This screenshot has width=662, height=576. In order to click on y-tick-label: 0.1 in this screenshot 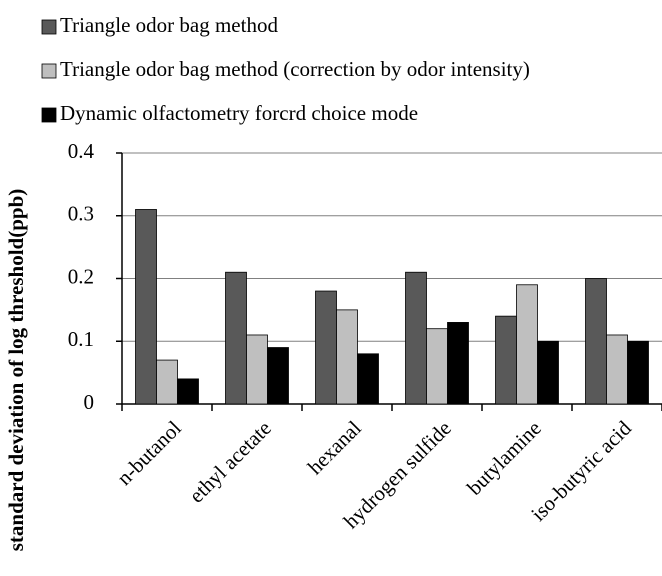, I will do `click(81, 339)`.